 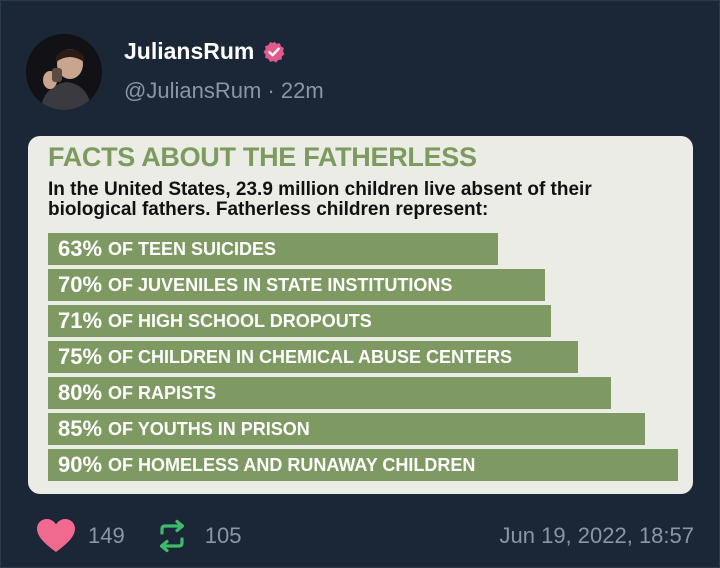 I want to click on stat-bar: 70% OF JUVENILES IN STATE INSTITUTIONS, so click(x=296, y=285).